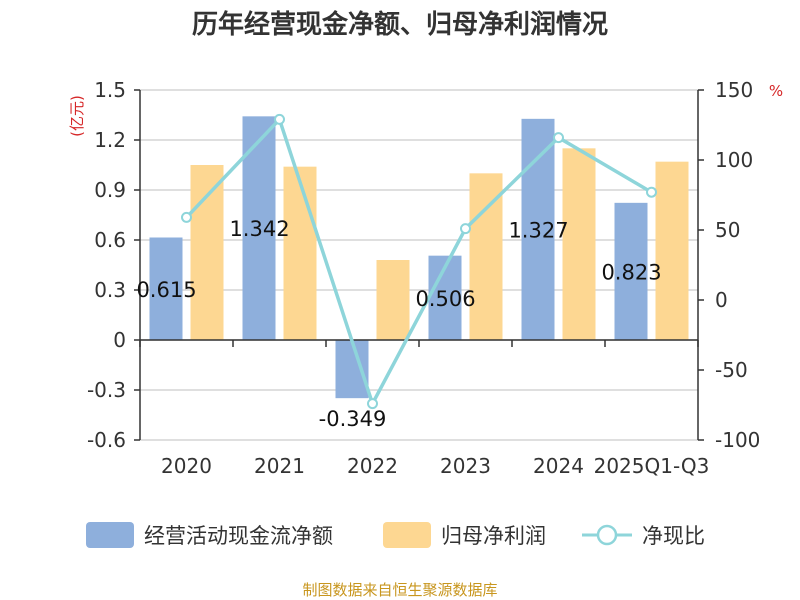  Describe the element at coordinates (106, 440) in the screenshot. I see `left-tick-label: -0.6` at that location.